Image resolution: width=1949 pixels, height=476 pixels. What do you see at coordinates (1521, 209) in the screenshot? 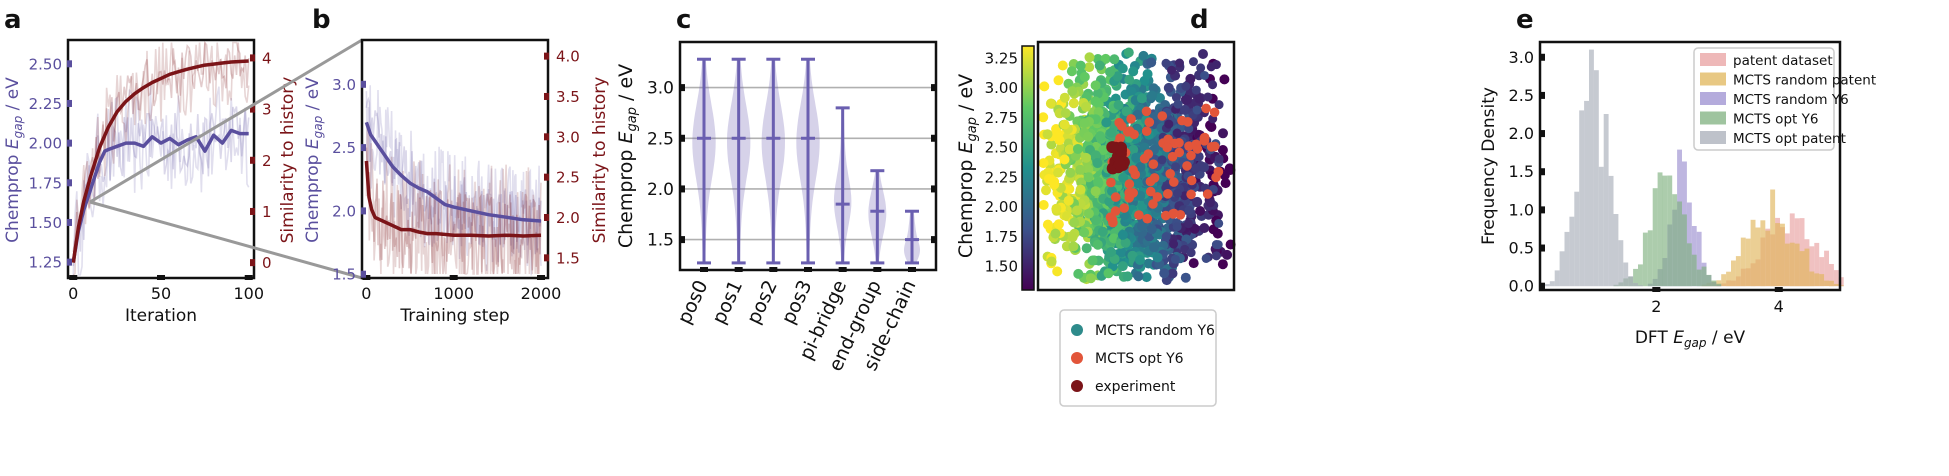
I see `y-tick-label: 1.0` at bounding box center [1521, 209].